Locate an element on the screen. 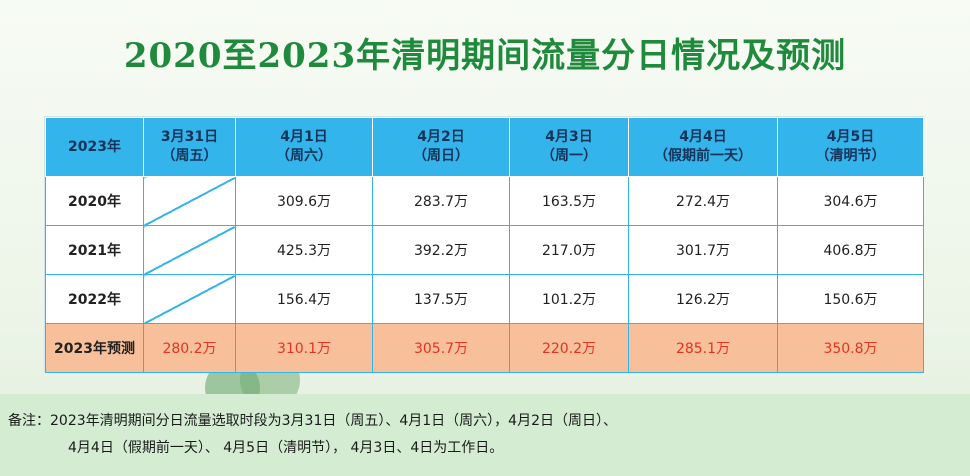 The width and height of the screenshot is (970, 476). value-cell: 283.7万 is located at coordinates (441, 201).